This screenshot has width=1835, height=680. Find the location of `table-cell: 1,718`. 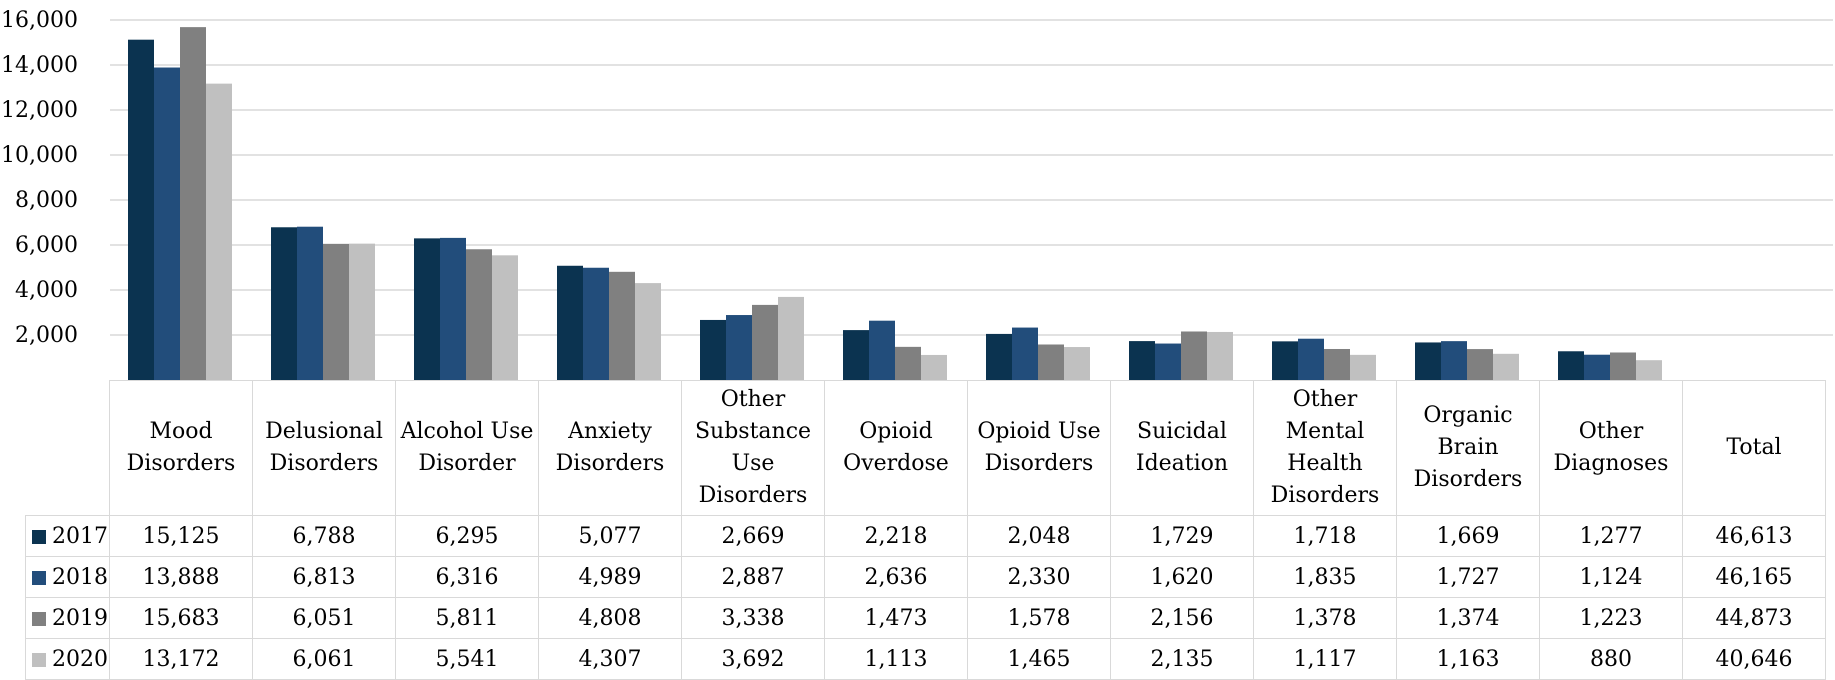

table-cell: 1,718 is located at coordinates (1325, 536).